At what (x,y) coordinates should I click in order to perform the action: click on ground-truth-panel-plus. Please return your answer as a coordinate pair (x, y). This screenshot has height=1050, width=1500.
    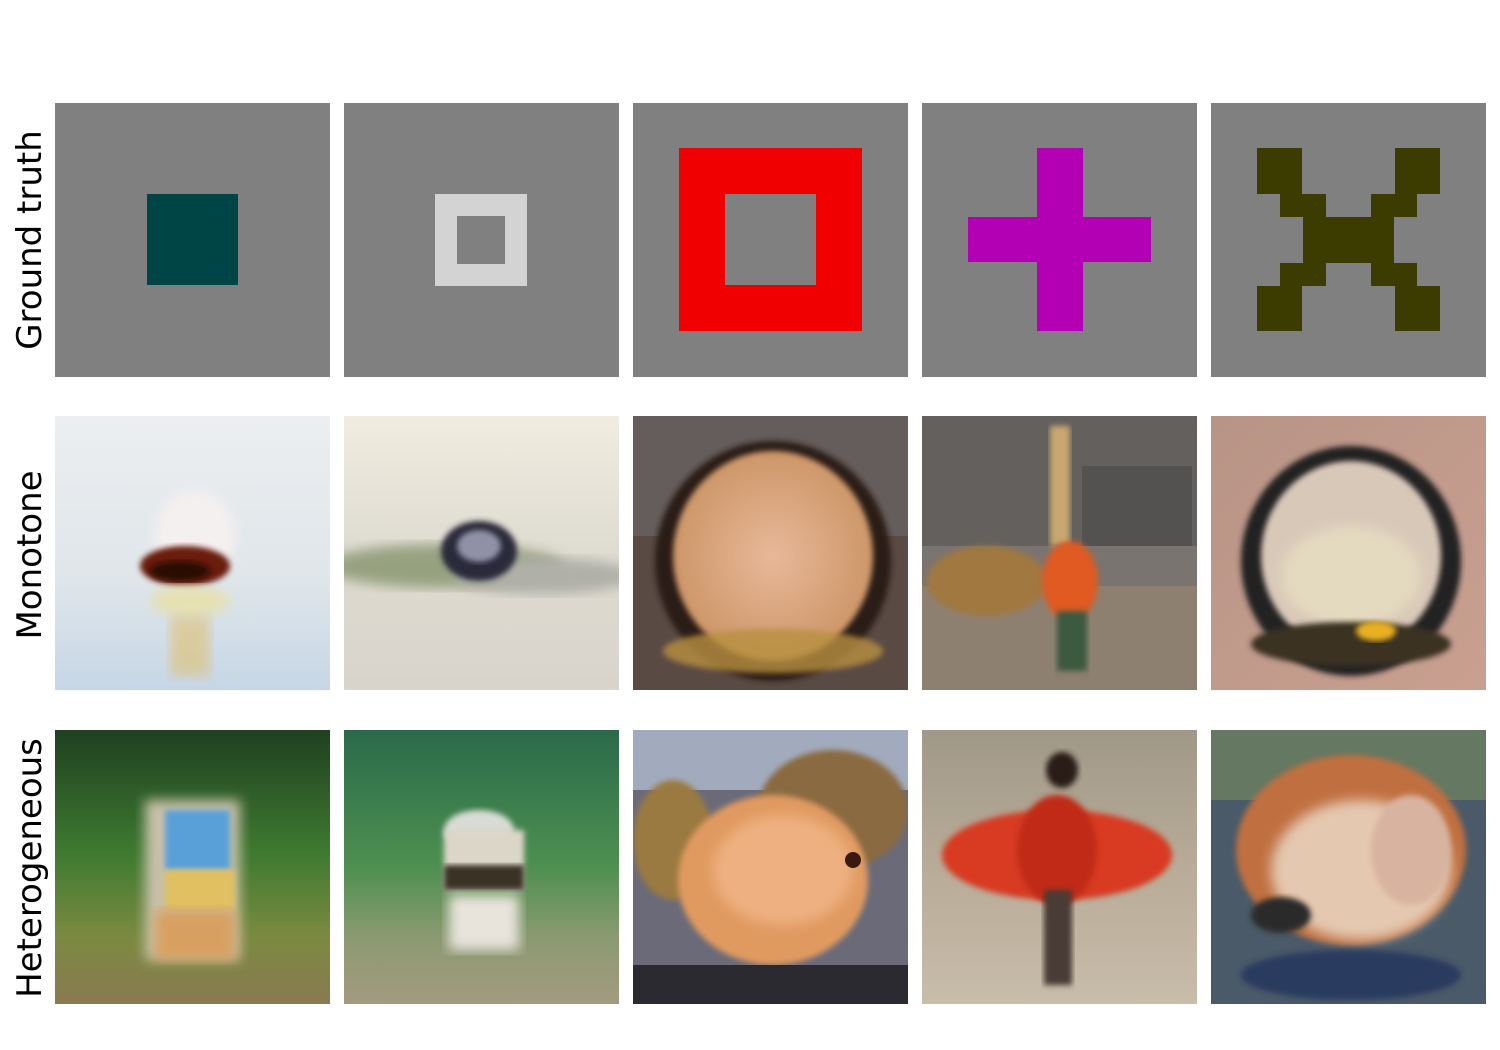
    Looking at the image, I should click on (1059, 240).